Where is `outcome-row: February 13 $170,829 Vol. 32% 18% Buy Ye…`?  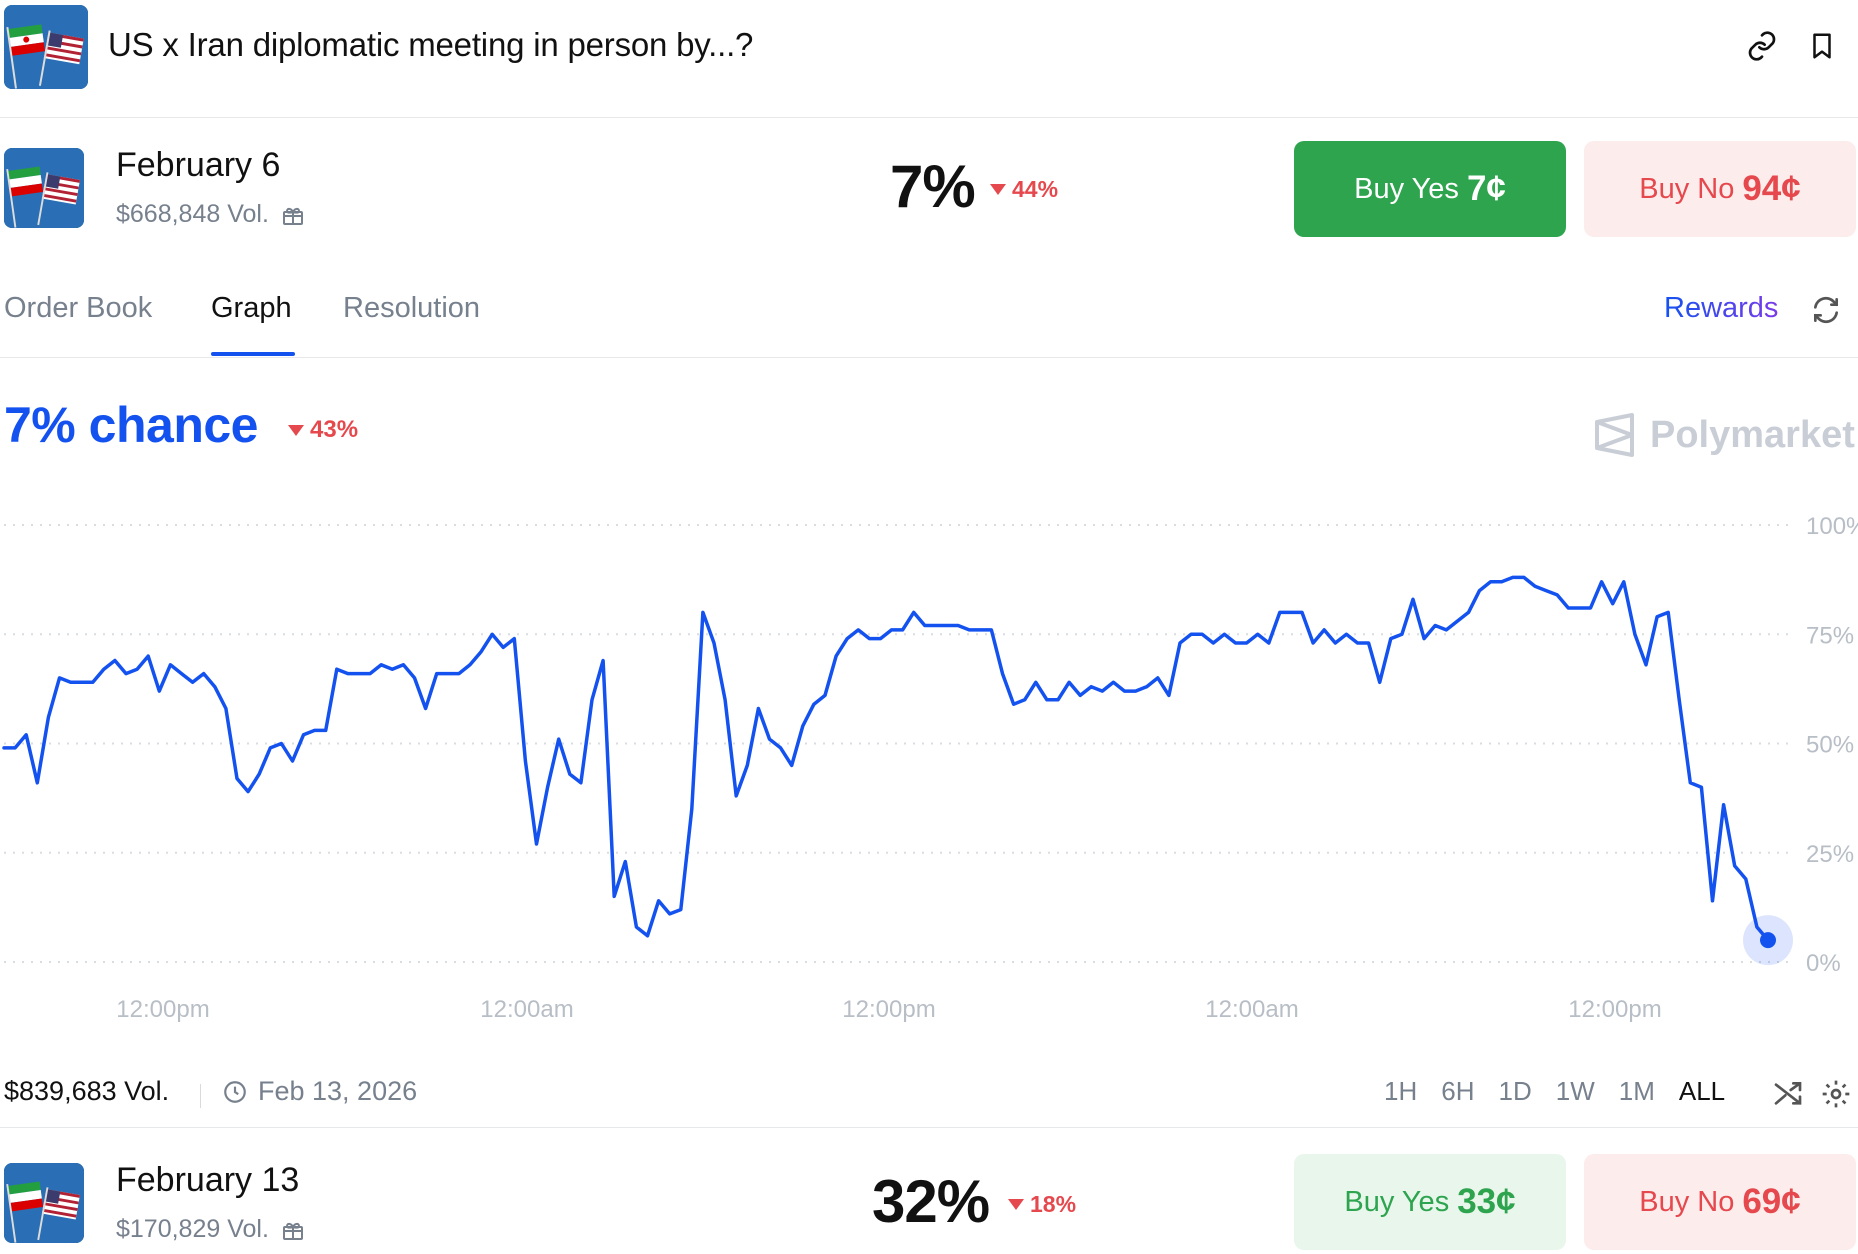 outcome-row: February 13 $170,829 Vol. 32% 18% Buy Ye… is located at coordinates (929, 1189).